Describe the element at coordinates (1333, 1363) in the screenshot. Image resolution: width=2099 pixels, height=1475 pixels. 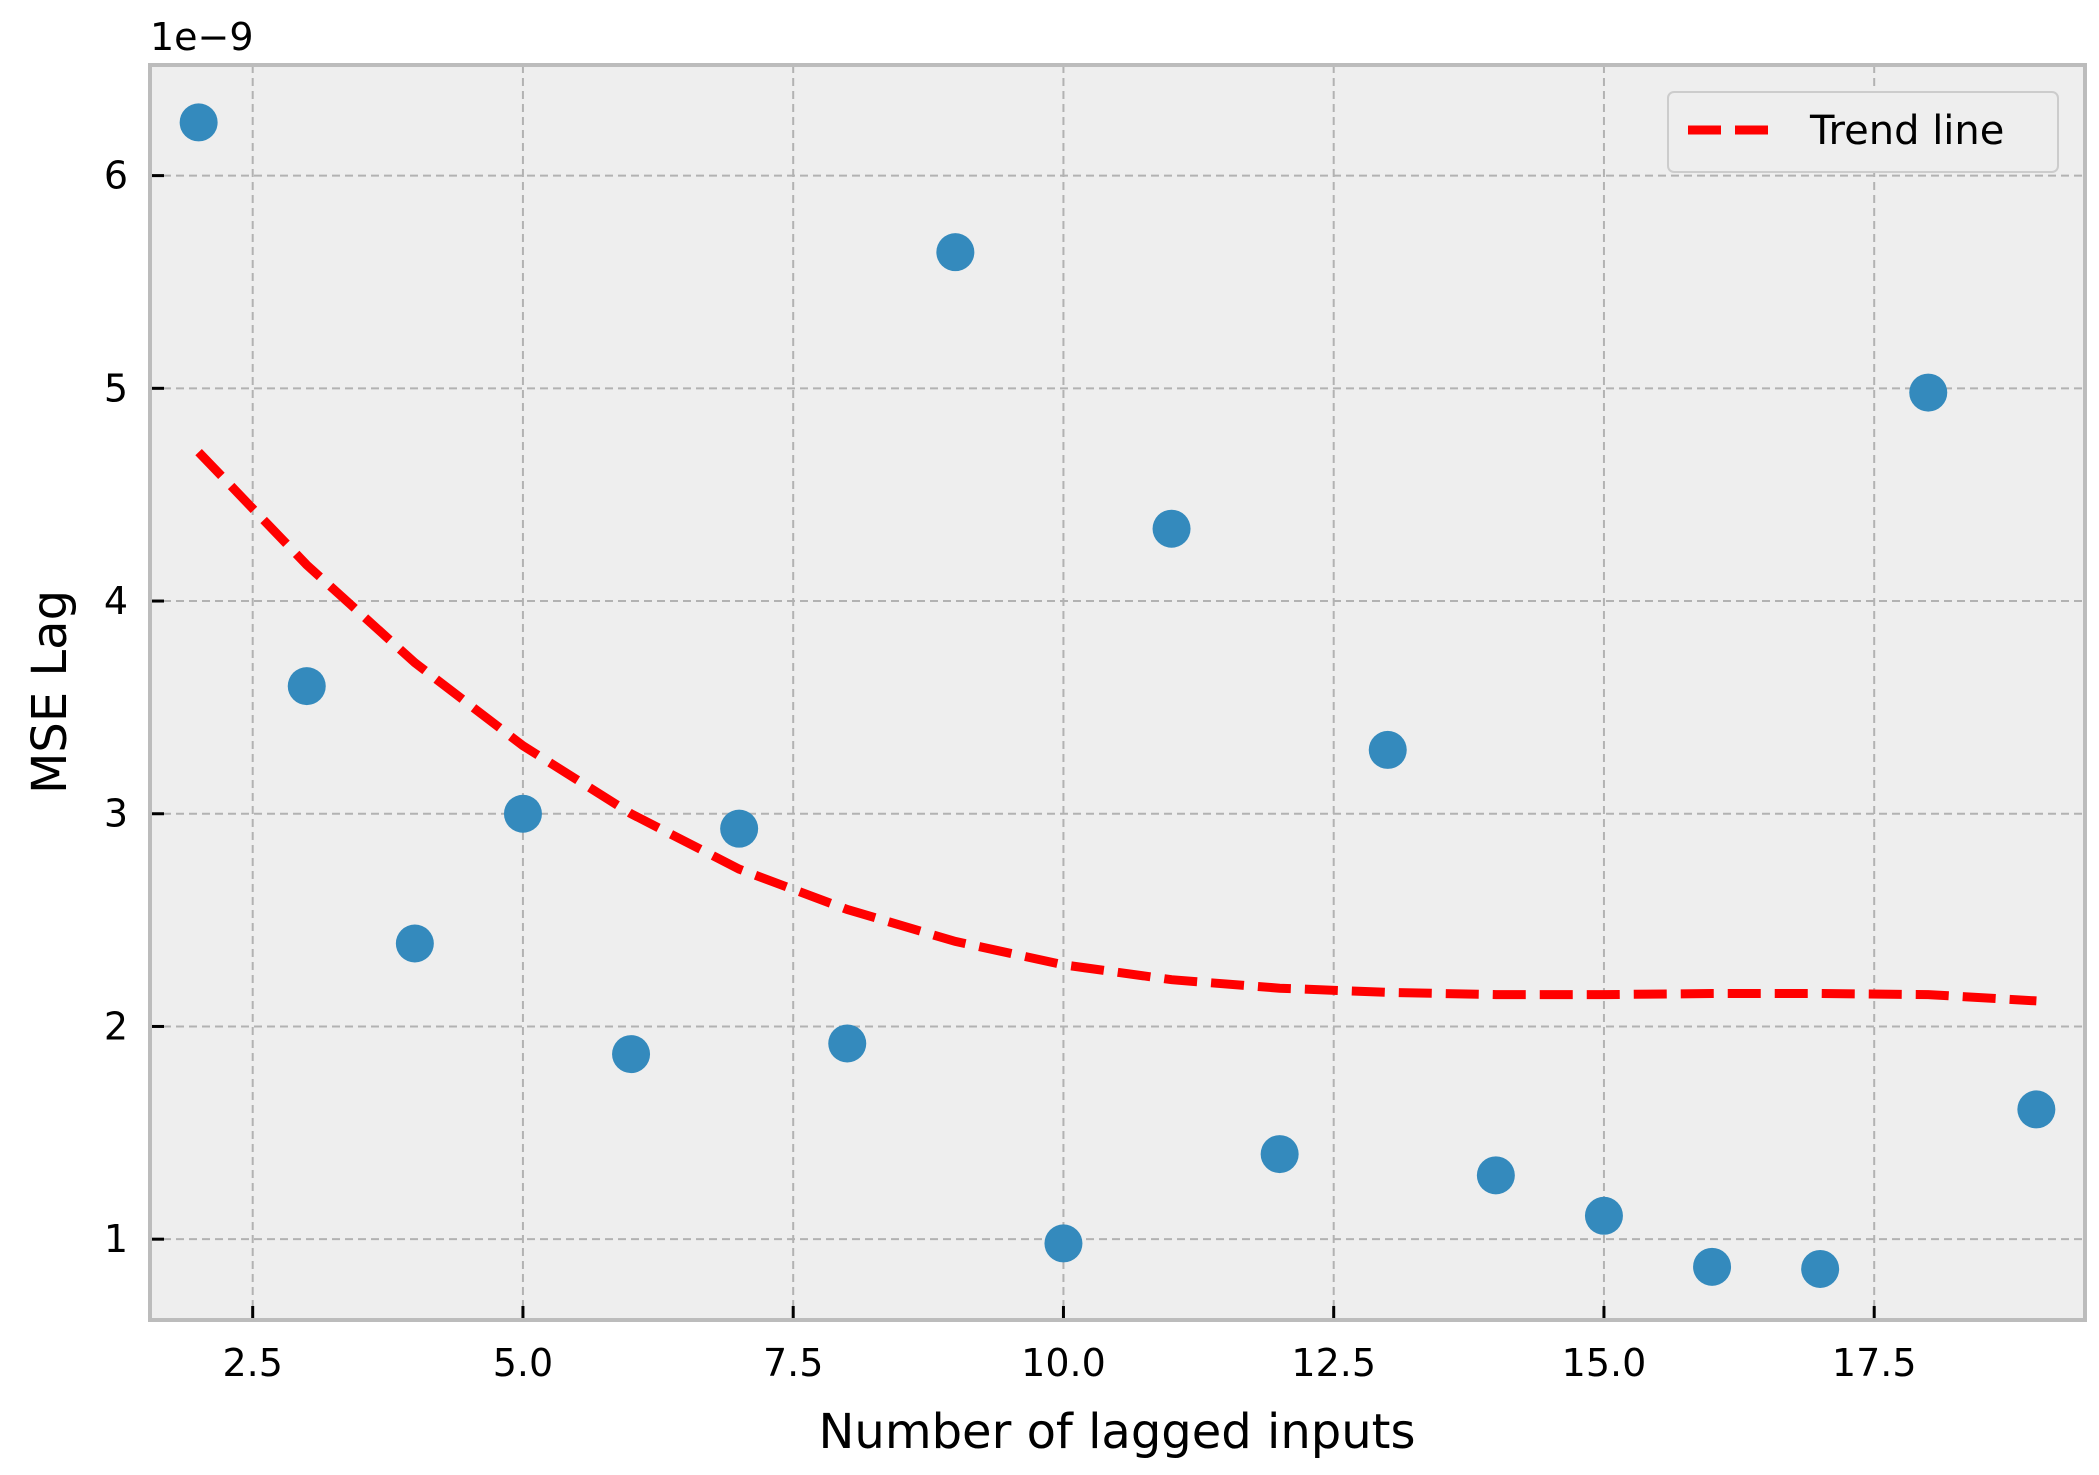
I see `x-tick-label: 12.5` at that location.